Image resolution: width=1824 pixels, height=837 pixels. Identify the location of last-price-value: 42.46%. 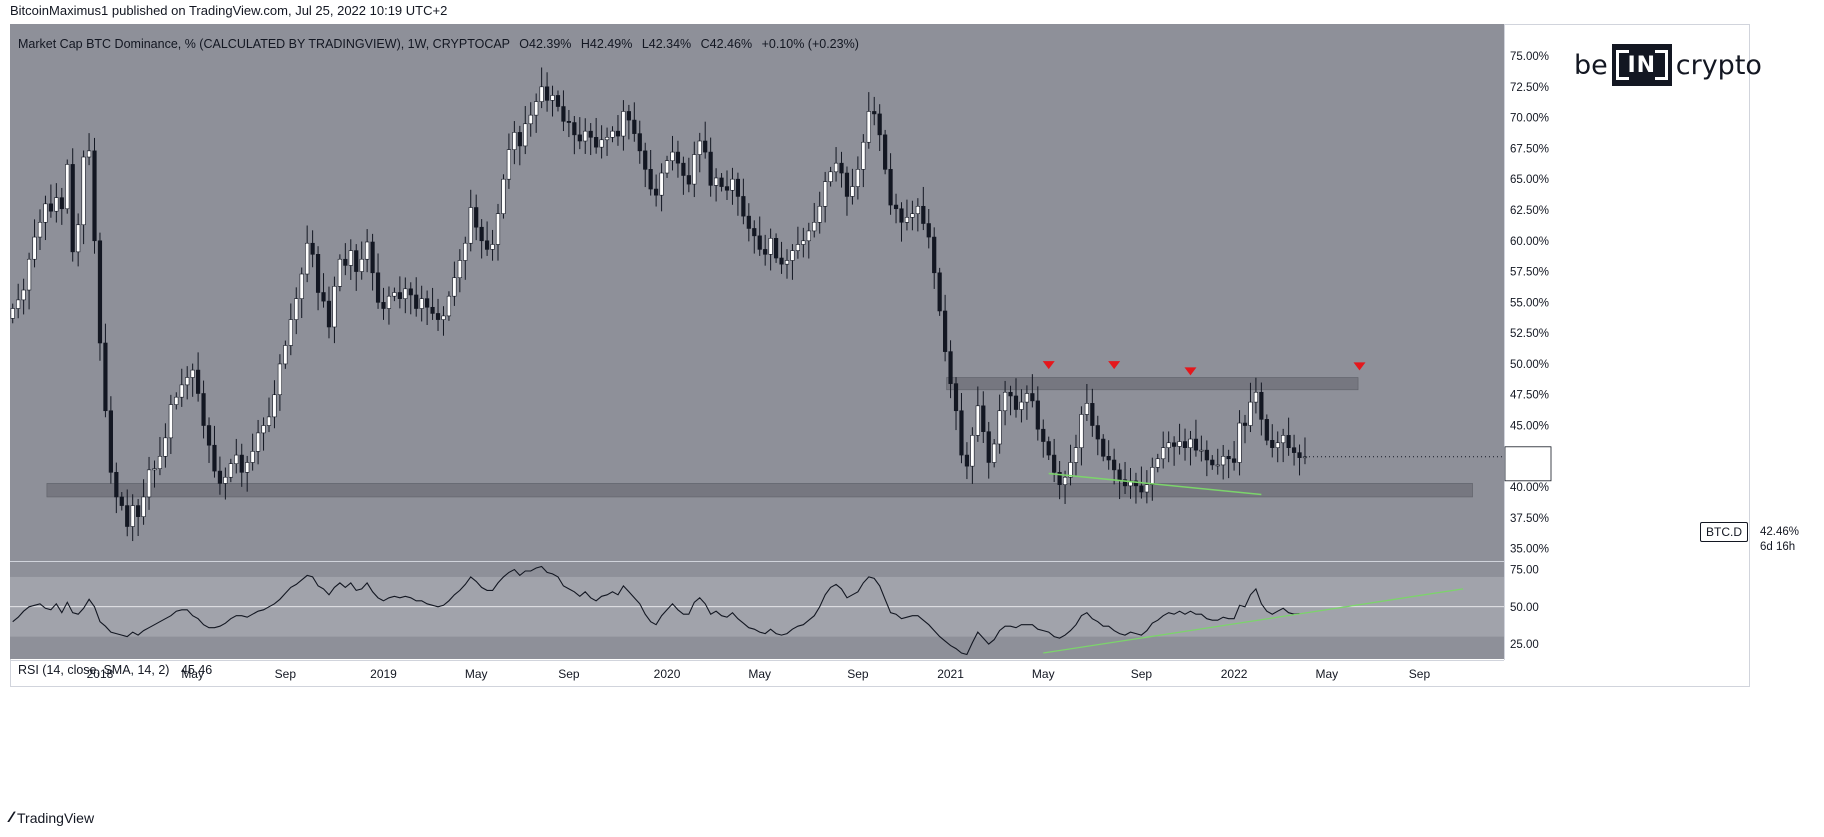
(1780, 532).